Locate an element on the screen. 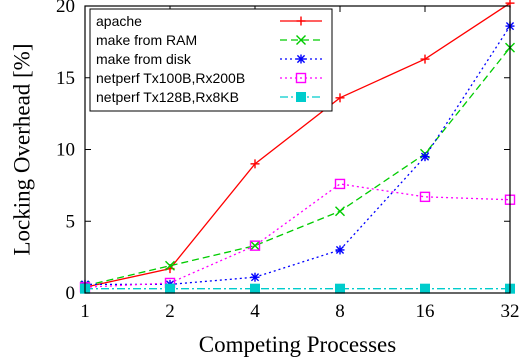  x-axis-title: Competing Processes is located at coordinates (297, 344).